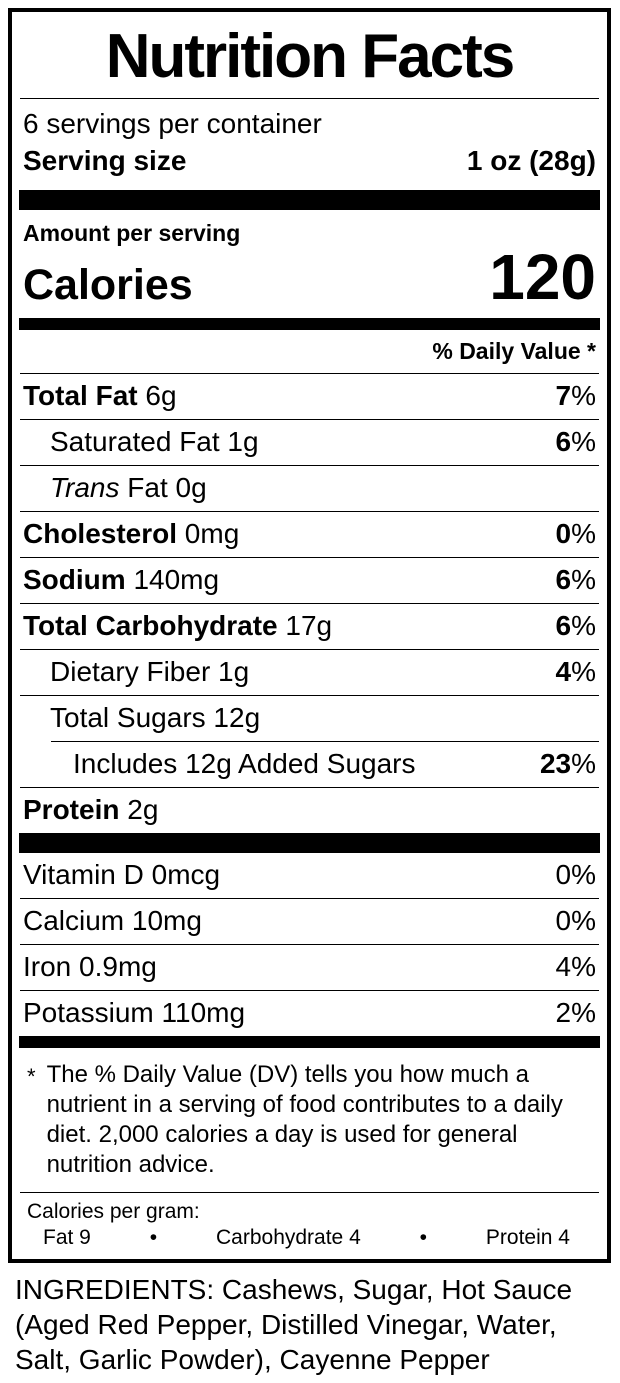  What do you see at coordinates (71, 809) in the screenshot?
I see `nutrient-name-bold: Protein` at bounding box center [71, 809].